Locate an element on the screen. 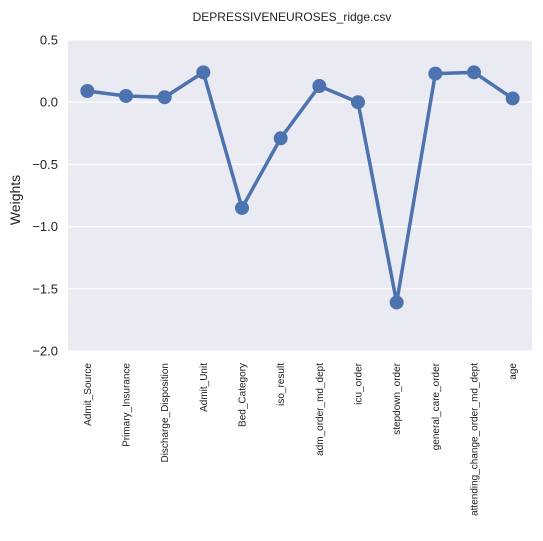 The image size is (543, 541). x-tick-label: adm_order_md_dept is located at coordinates (320, 409).